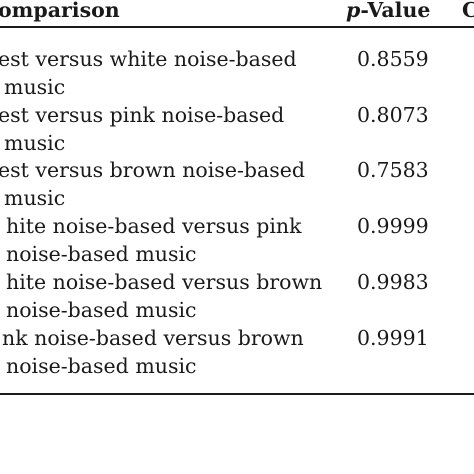 This screenshot has width=474, height=474. Describe the element at coordinates (393, 226) in the screenshot. I see `row-pvalue: 0.9999` at that location.